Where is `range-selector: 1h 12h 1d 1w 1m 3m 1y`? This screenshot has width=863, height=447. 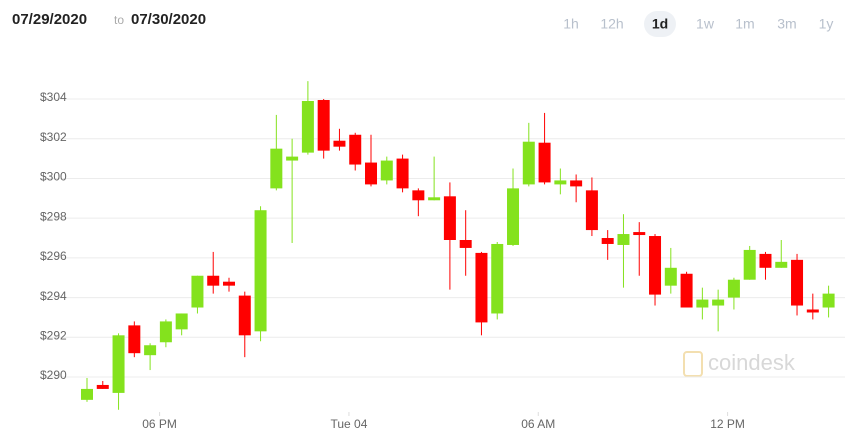 range-selector: 1h 12h 1d 1w 1m 3m 1y is located at coordinates (698, 24).